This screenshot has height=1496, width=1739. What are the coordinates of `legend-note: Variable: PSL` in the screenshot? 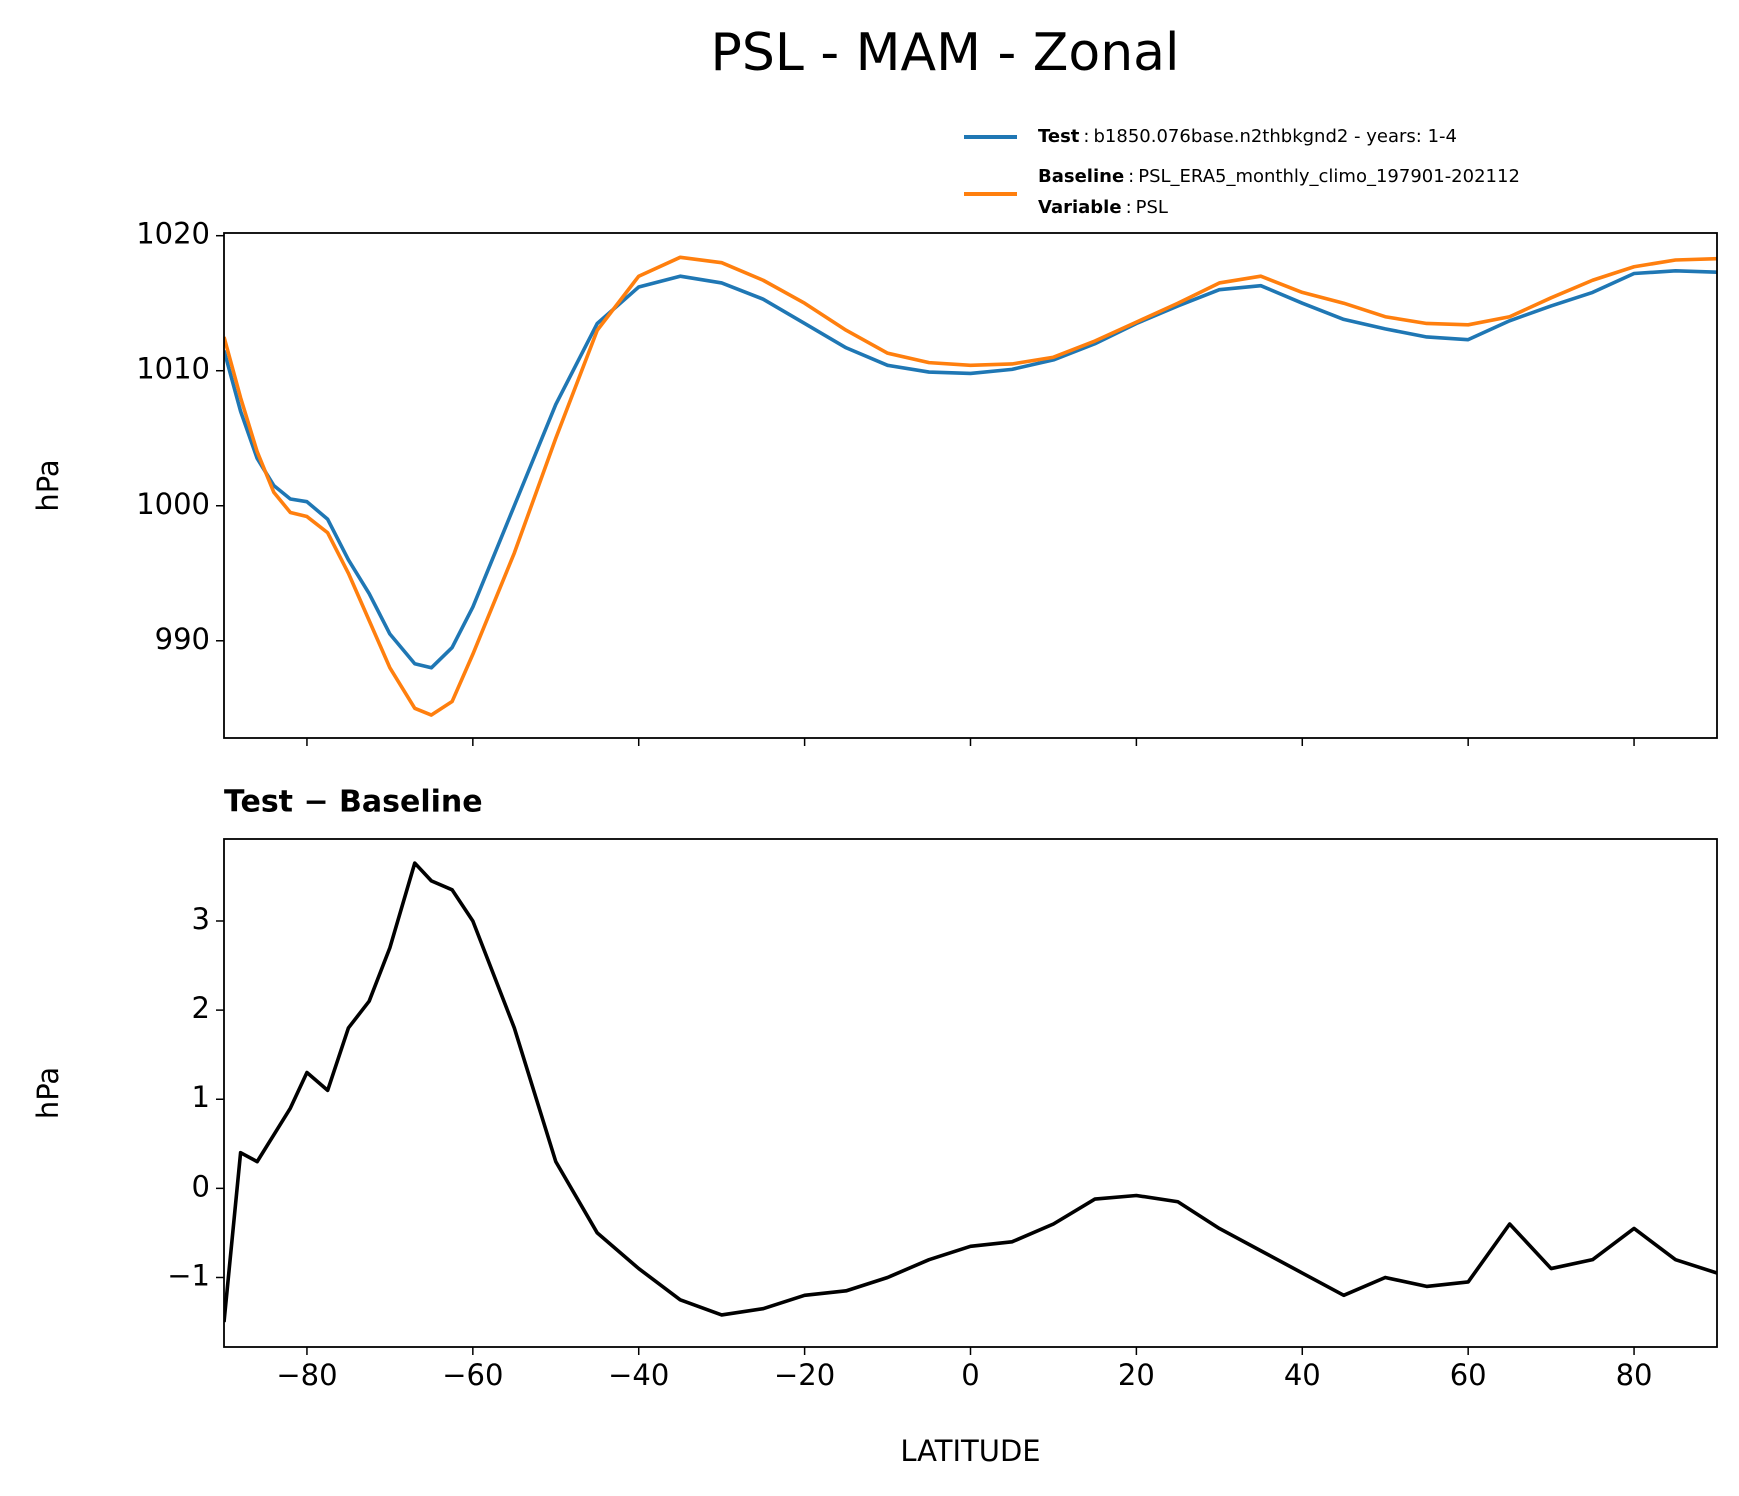 It's located at (1103, 207).